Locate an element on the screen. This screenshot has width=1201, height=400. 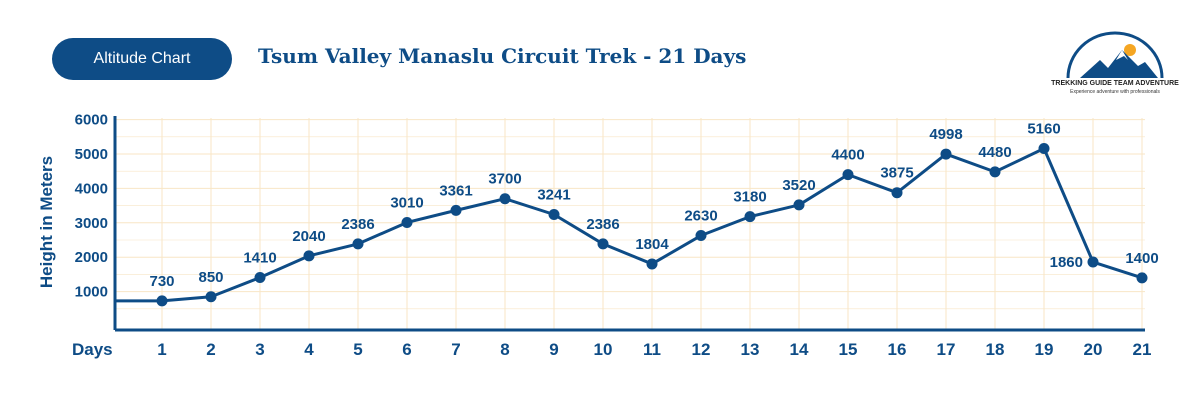
data-label: 5160 is located at coordinates (1043, 128).